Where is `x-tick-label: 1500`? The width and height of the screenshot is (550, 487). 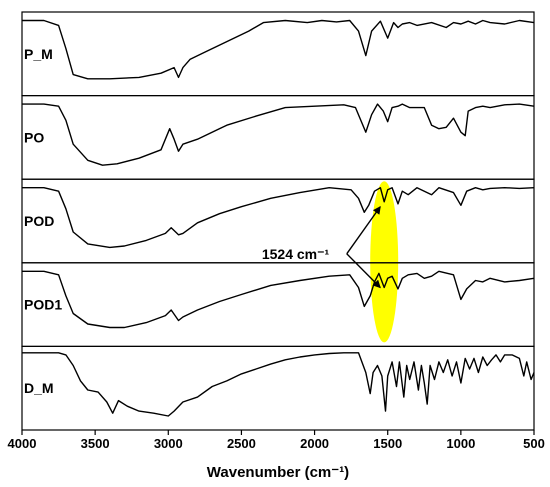 x-tick-label: 1500 is located at coordinates (387, 443).